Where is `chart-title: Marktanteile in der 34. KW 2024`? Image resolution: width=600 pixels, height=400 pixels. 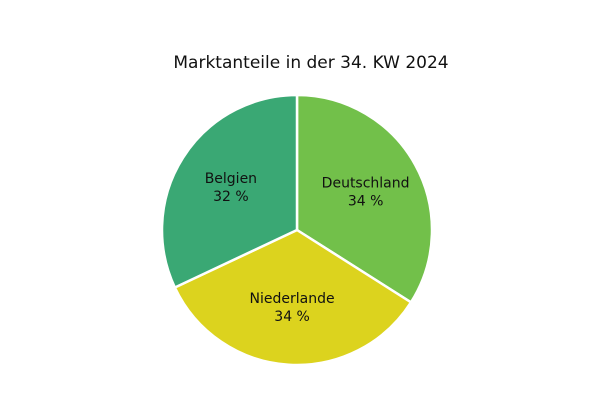
chart-title: Marktanteile in der 34. KW 2024 is located at coordinates (310, 63).